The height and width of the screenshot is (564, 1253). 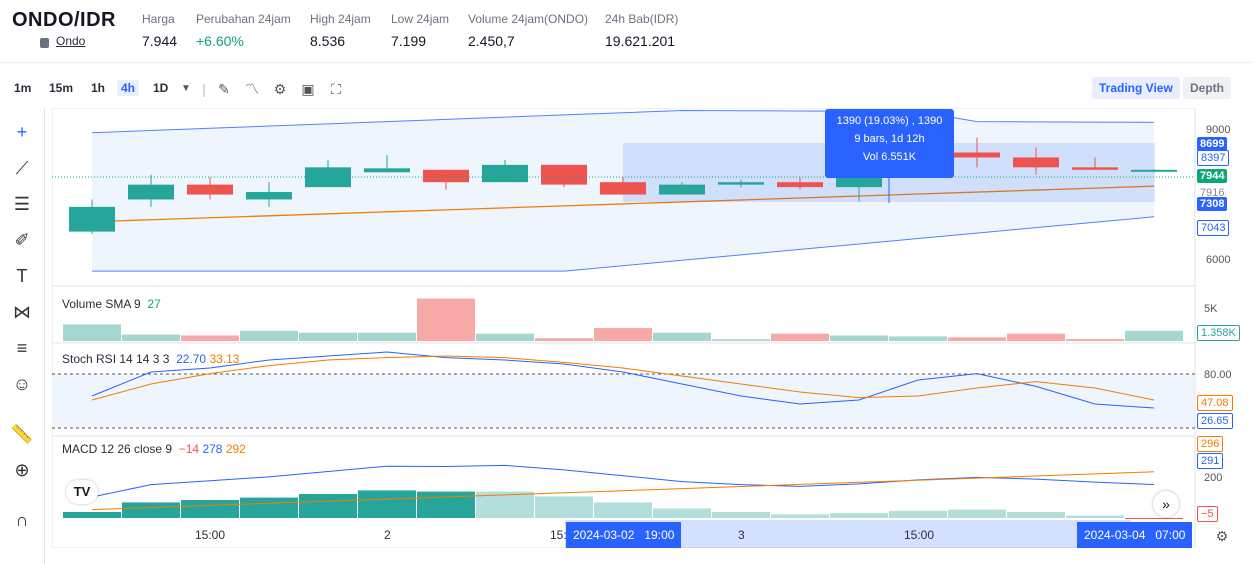 I want to click on indicators-icon: 〽, so click(x=252, y=89).